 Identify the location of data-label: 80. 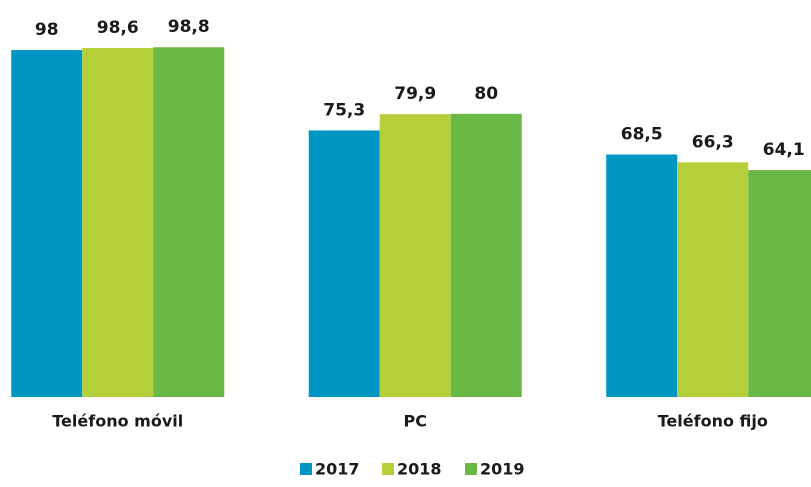
(486, 94).